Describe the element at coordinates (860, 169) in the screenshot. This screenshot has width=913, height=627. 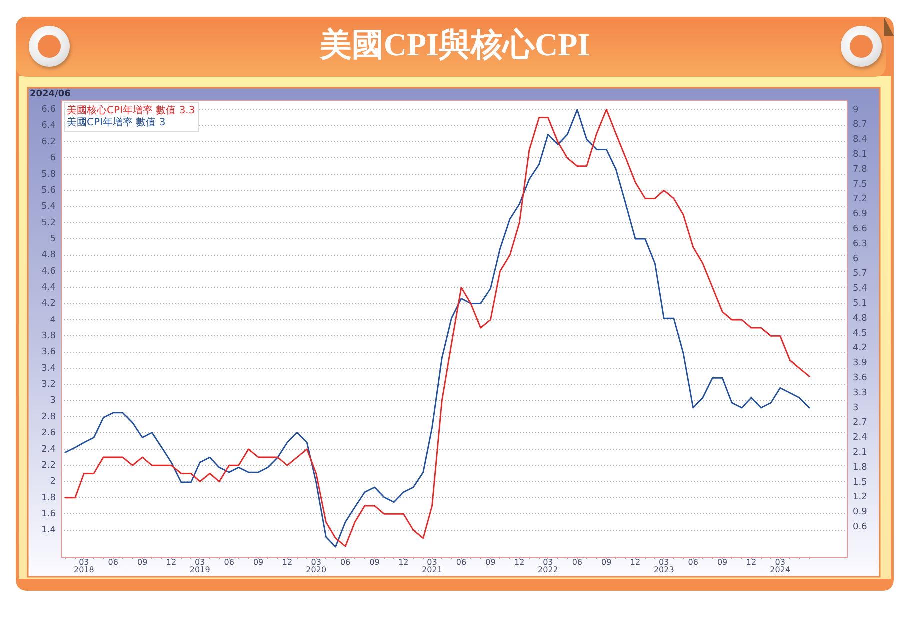
I see `y2-tick-label: 7.8` at that location.